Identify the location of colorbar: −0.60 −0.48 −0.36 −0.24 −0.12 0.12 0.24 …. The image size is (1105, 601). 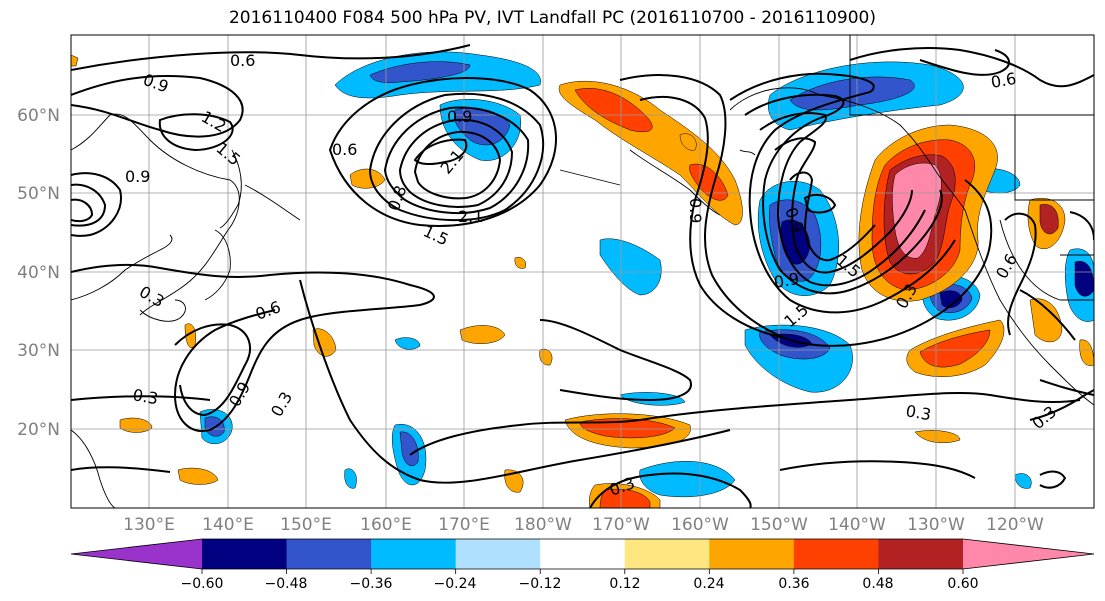
(582, 565).